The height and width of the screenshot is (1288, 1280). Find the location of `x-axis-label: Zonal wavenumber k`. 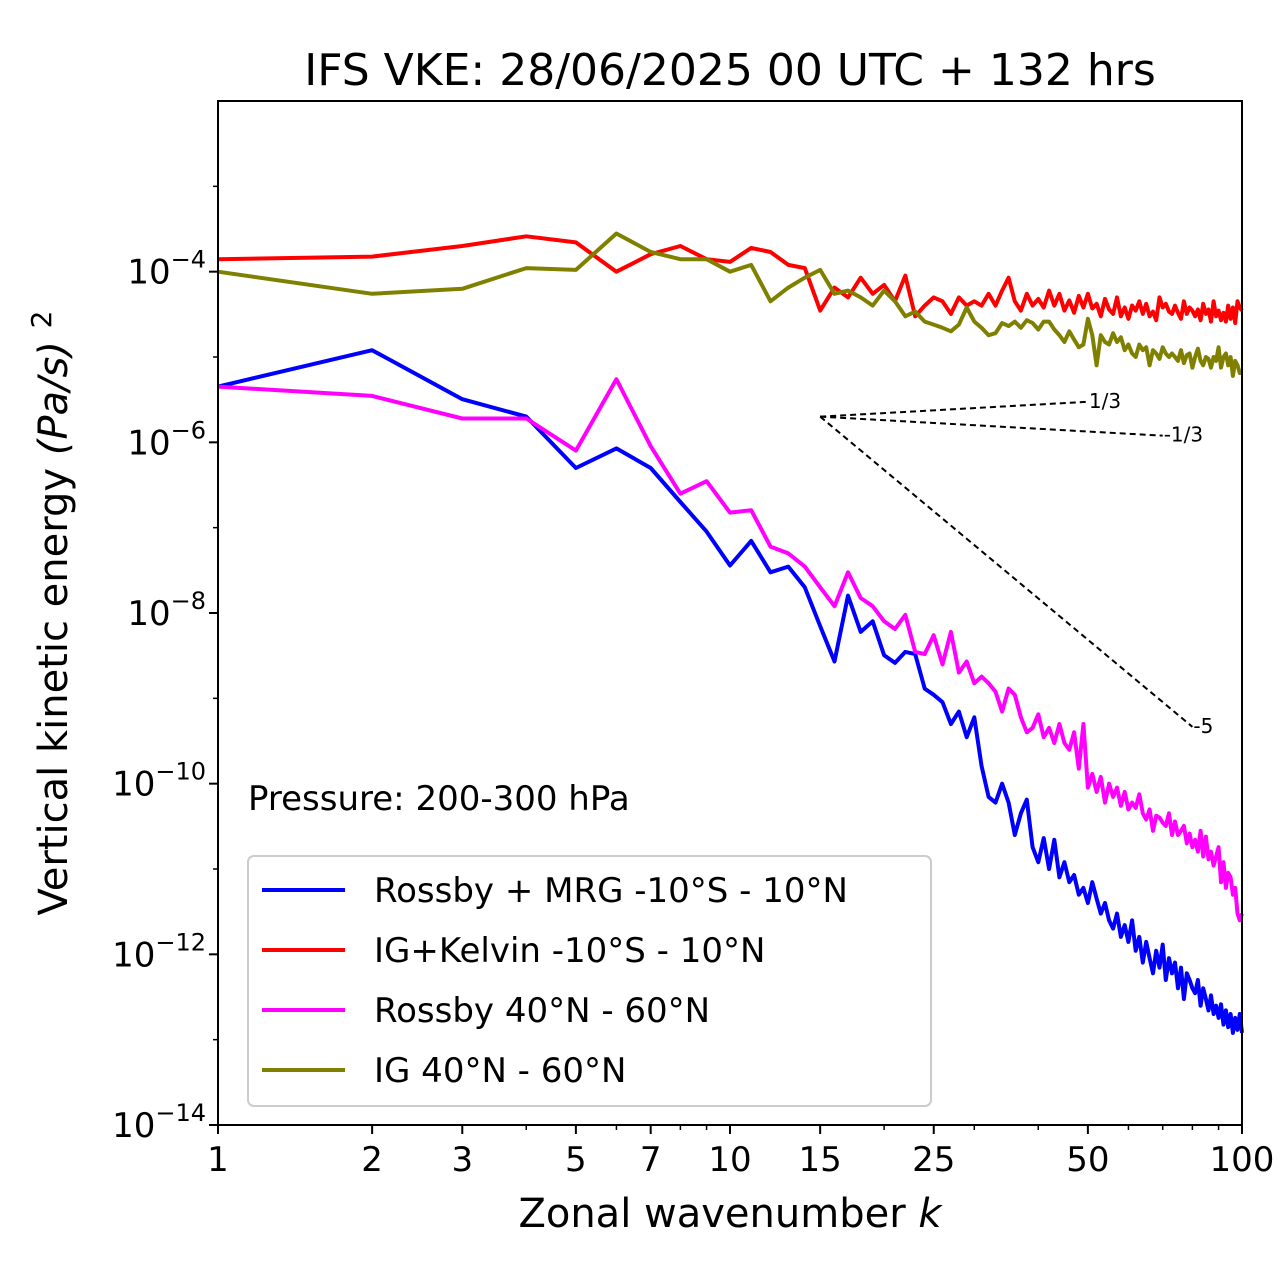

x-axis-label: Zonal wavenumber k is located at coordinates (730, 1214).